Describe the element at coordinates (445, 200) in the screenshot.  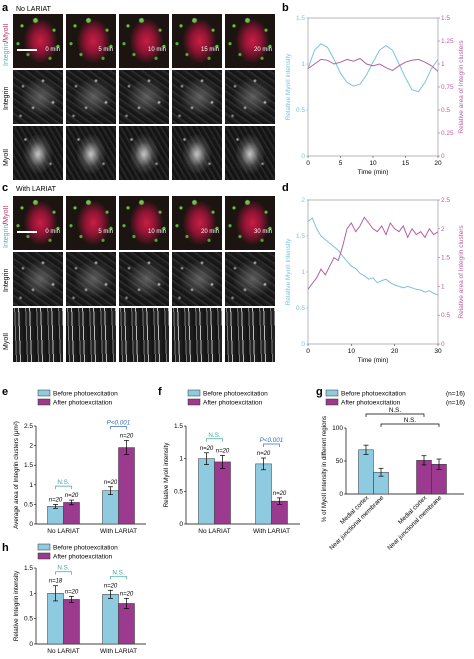
I see `y-right-tick-label: 2.5` at that location.